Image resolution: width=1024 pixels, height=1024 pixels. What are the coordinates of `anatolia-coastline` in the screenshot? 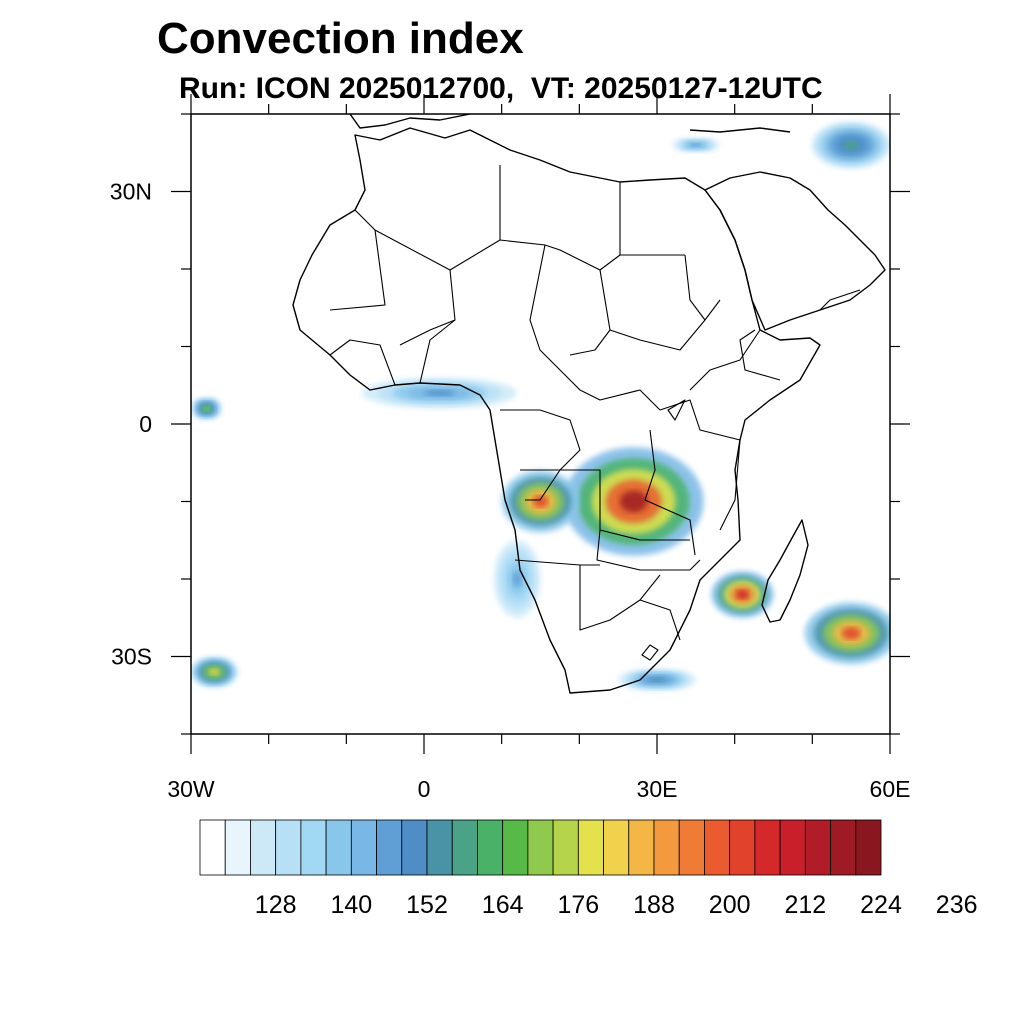 It's located at (740, 130).